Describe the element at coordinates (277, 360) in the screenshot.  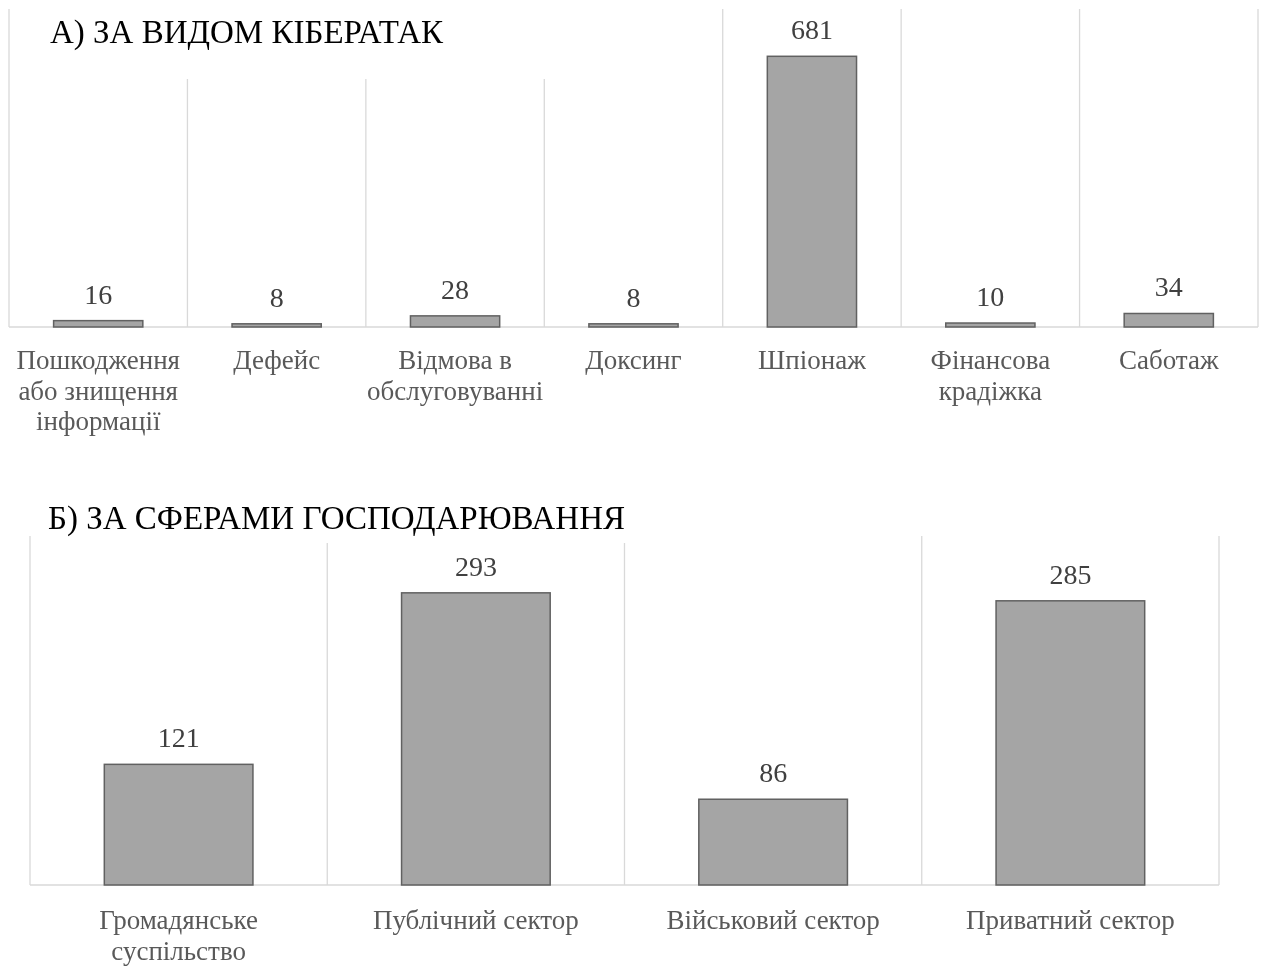
I see `x-tick-label: Дефейс` at that location.